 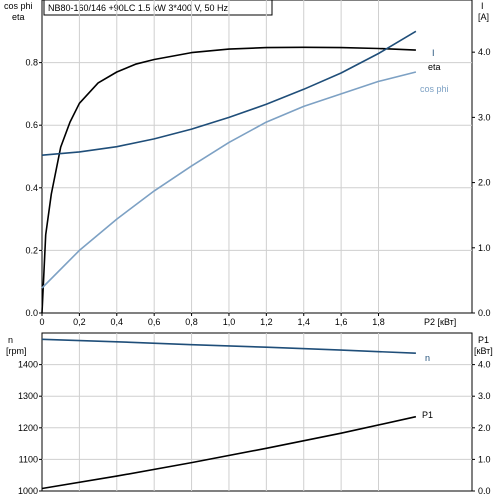 I want to click on title-box, so click(x=158, y=8).